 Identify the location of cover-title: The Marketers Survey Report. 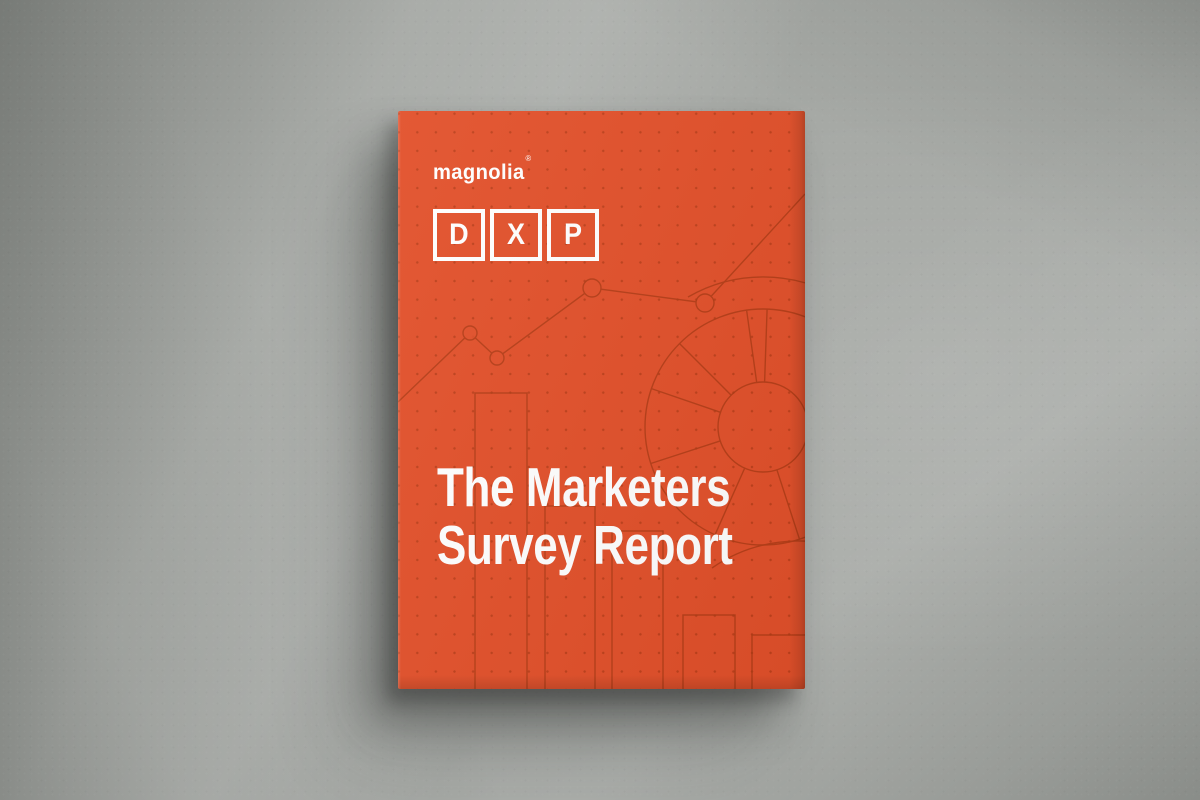
(585, 516).